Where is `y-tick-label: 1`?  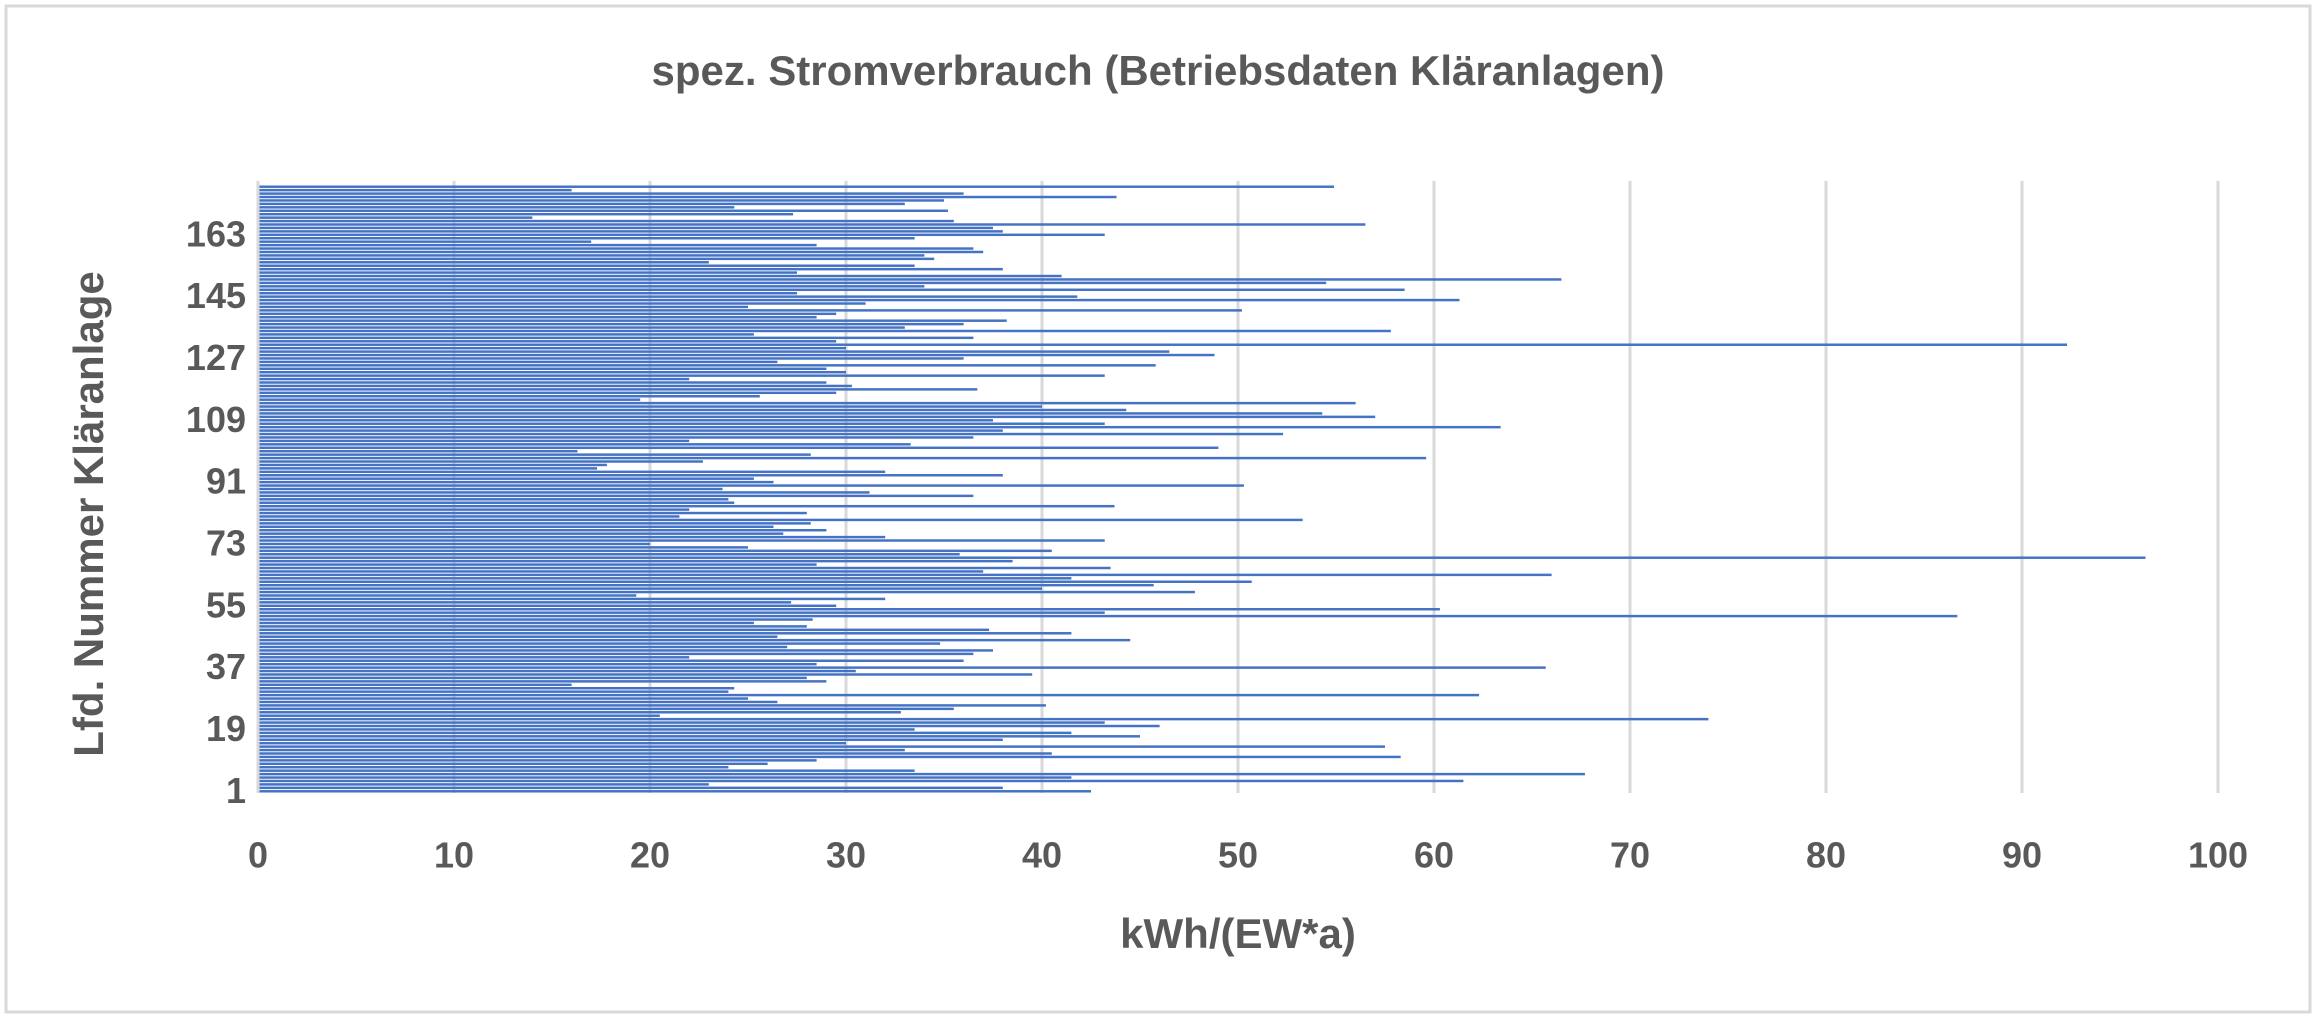
y-tick-label: 1 is located at coordinates (236, 790).